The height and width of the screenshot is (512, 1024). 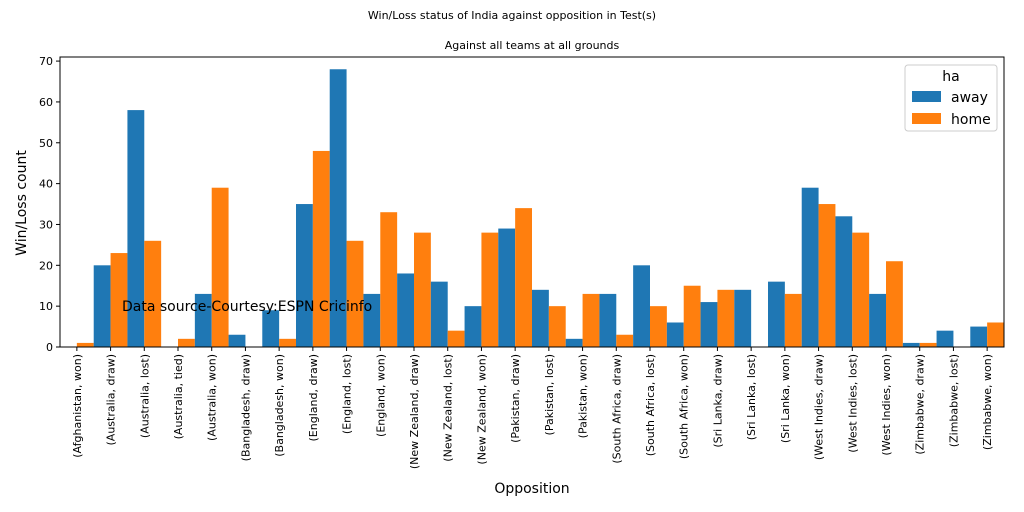 What do you see at coordinates (304, 275) in the screenshot?
I see `bar-away-england-draw` at bounding box center [304, 275].